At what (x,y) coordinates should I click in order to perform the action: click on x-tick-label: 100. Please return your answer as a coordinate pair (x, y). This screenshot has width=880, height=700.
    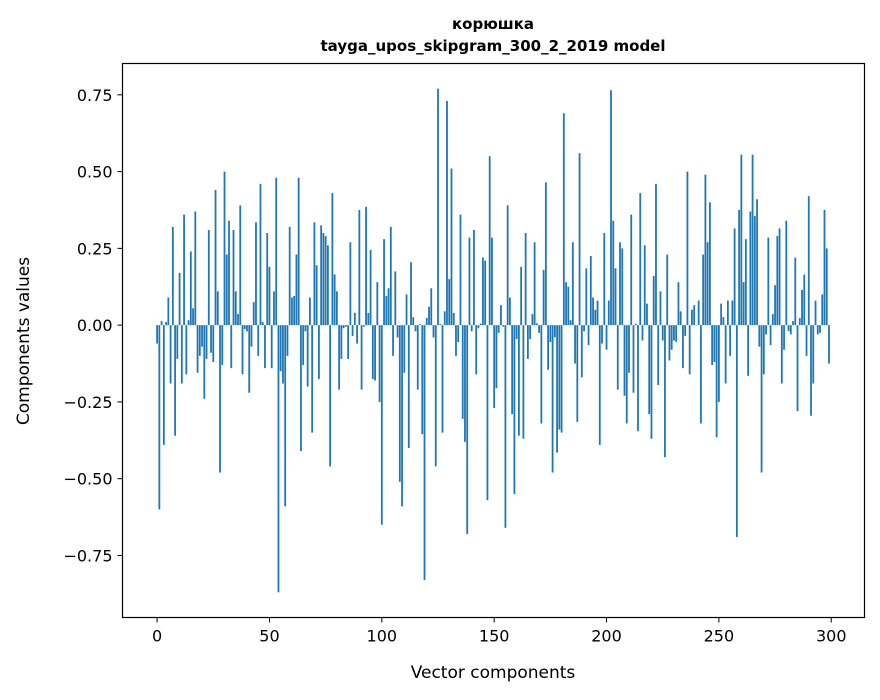
    Looking at the image, I should click on (382, 636).